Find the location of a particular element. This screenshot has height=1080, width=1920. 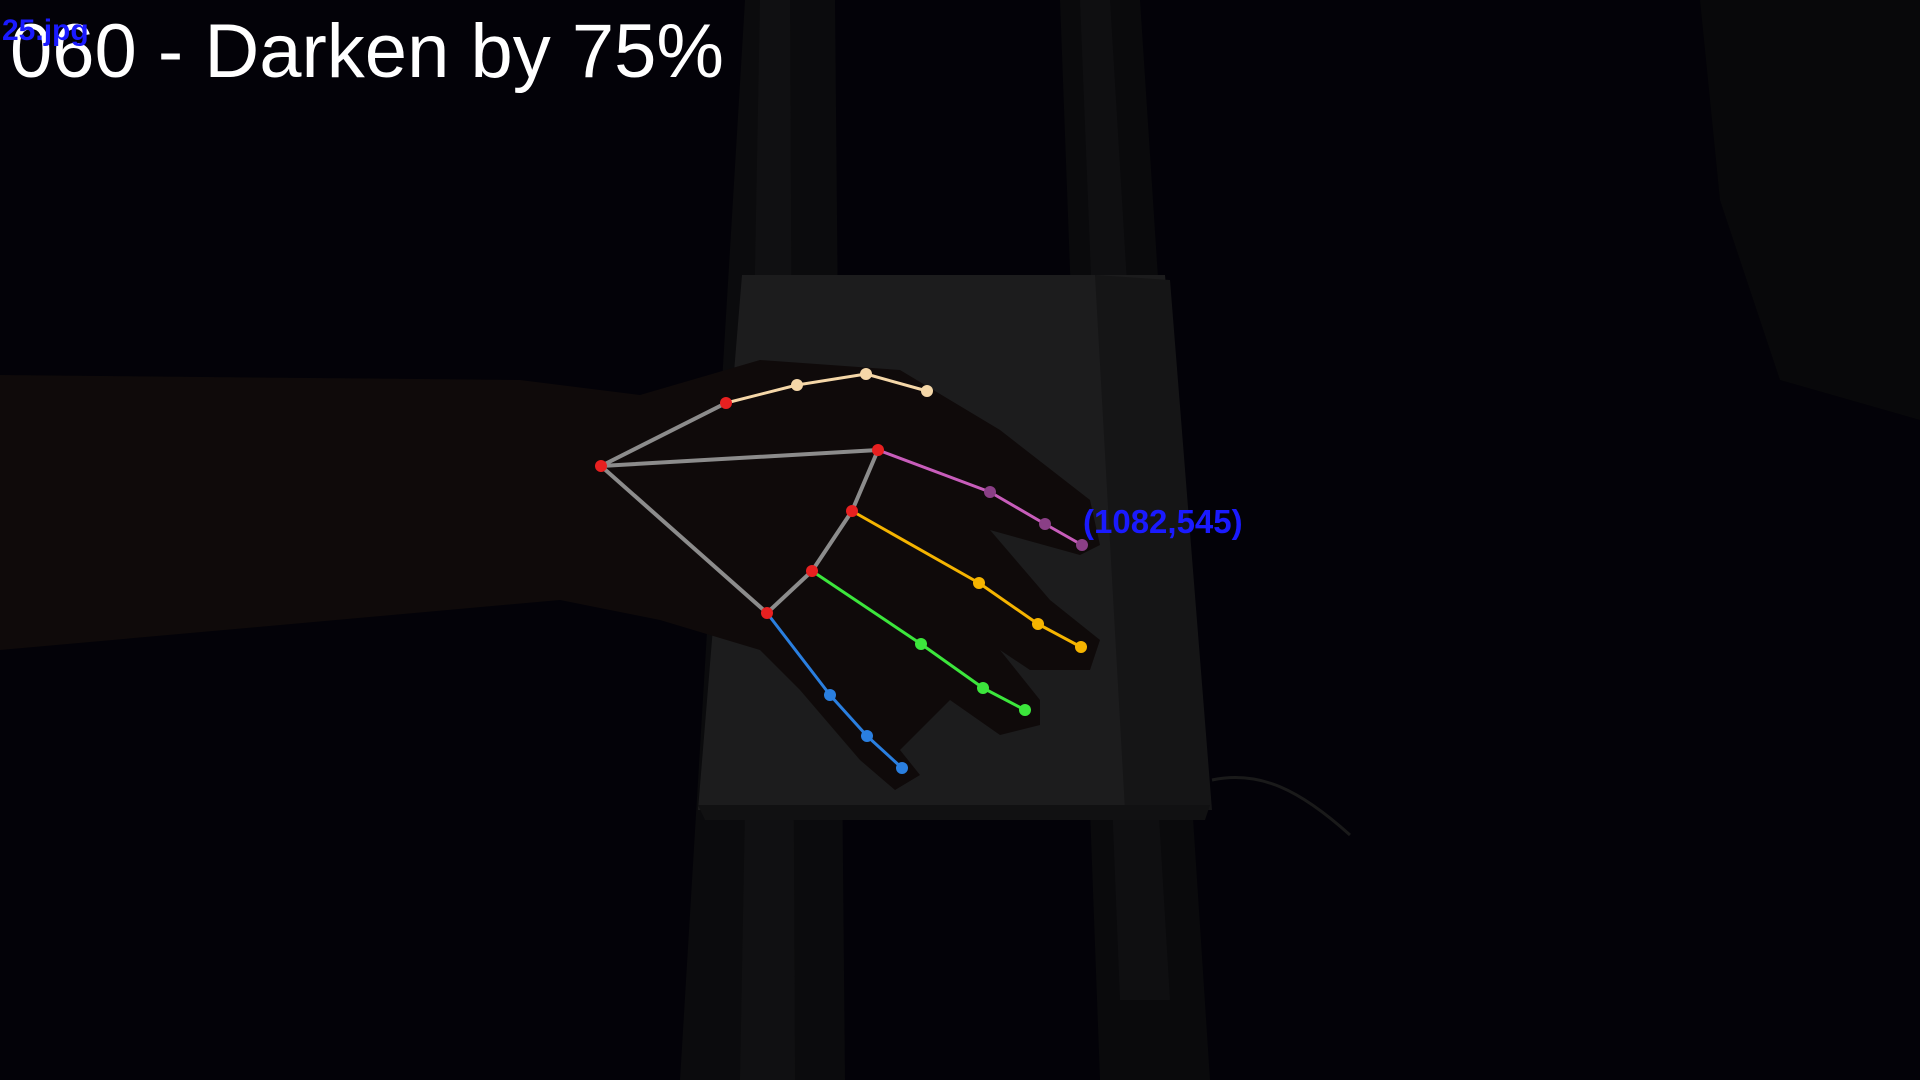

joints is located at coordinates (841, 571).